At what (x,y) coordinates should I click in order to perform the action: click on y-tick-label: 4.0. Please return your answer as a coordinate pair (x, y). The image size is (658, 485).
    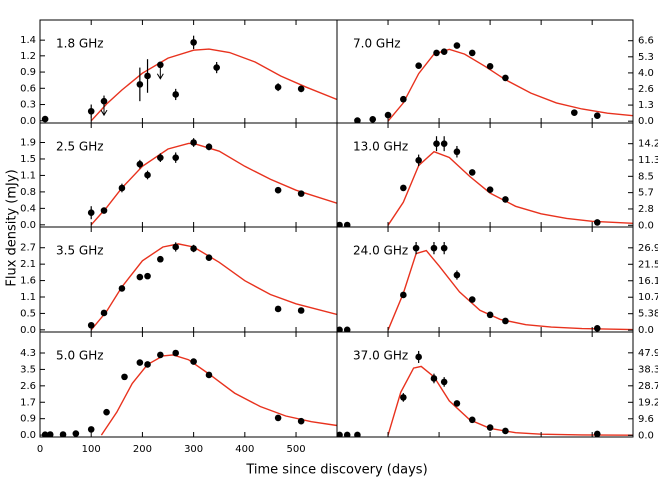
    Looking at the image, I should click on (646, 73).